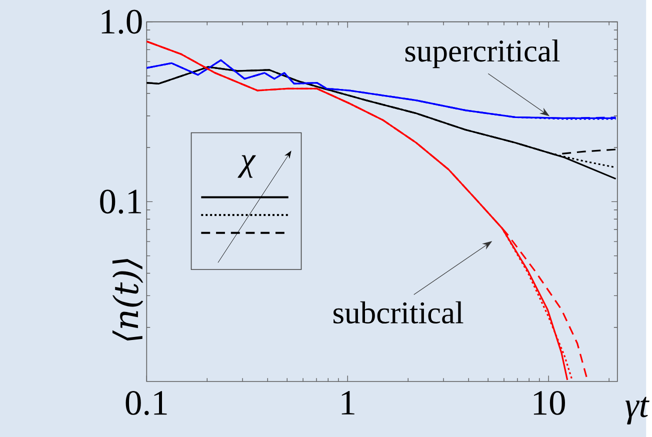 This screenshot has width=652, height=437. What do you see at coordinates (247, 166) in the screenshot?
I see `annotation: χ` at bounding box center [247, 166].